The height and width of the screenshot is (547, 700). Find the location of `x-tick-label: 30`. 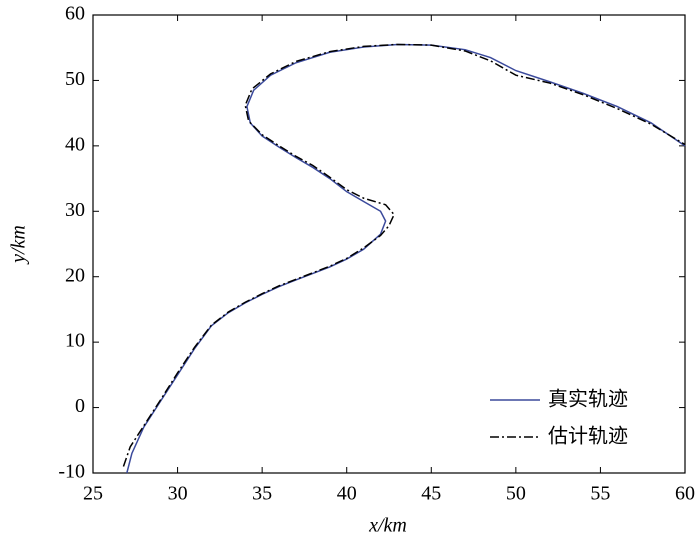

x-tick-label: 30 is located at coordinates (178, 494).